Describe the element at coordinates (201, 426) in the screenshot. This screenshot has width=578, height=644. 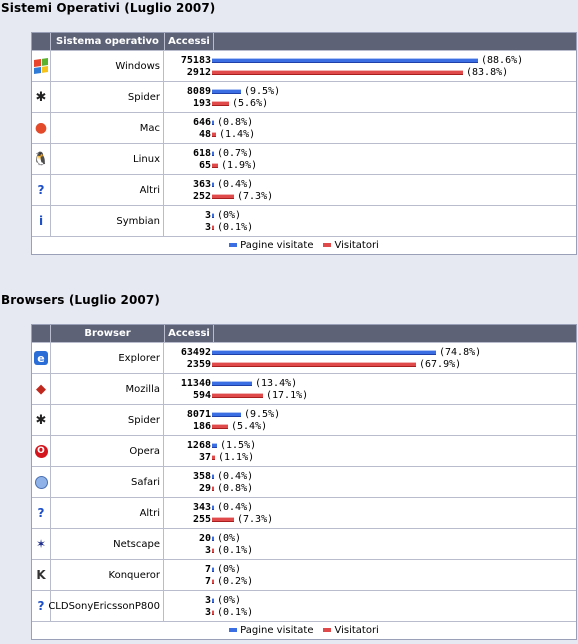
I see `visitors-count: 186` at that location.